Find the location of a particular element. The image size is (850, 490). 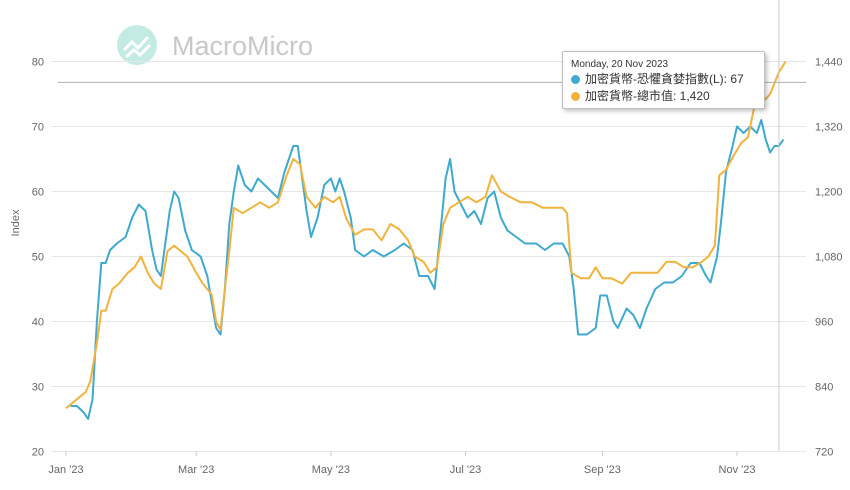

x-tick-label: Sep '23 is located at coordinates (602, 470).